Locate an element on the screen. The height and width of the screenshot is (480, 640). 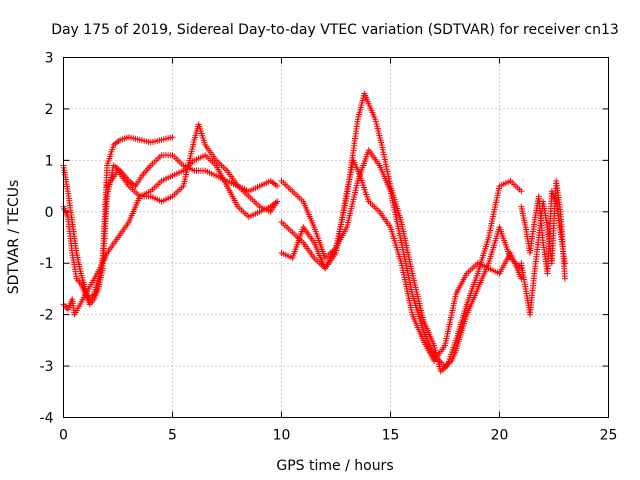
x-axis-label: GPS time / hours is located at coordinates (334, 466).